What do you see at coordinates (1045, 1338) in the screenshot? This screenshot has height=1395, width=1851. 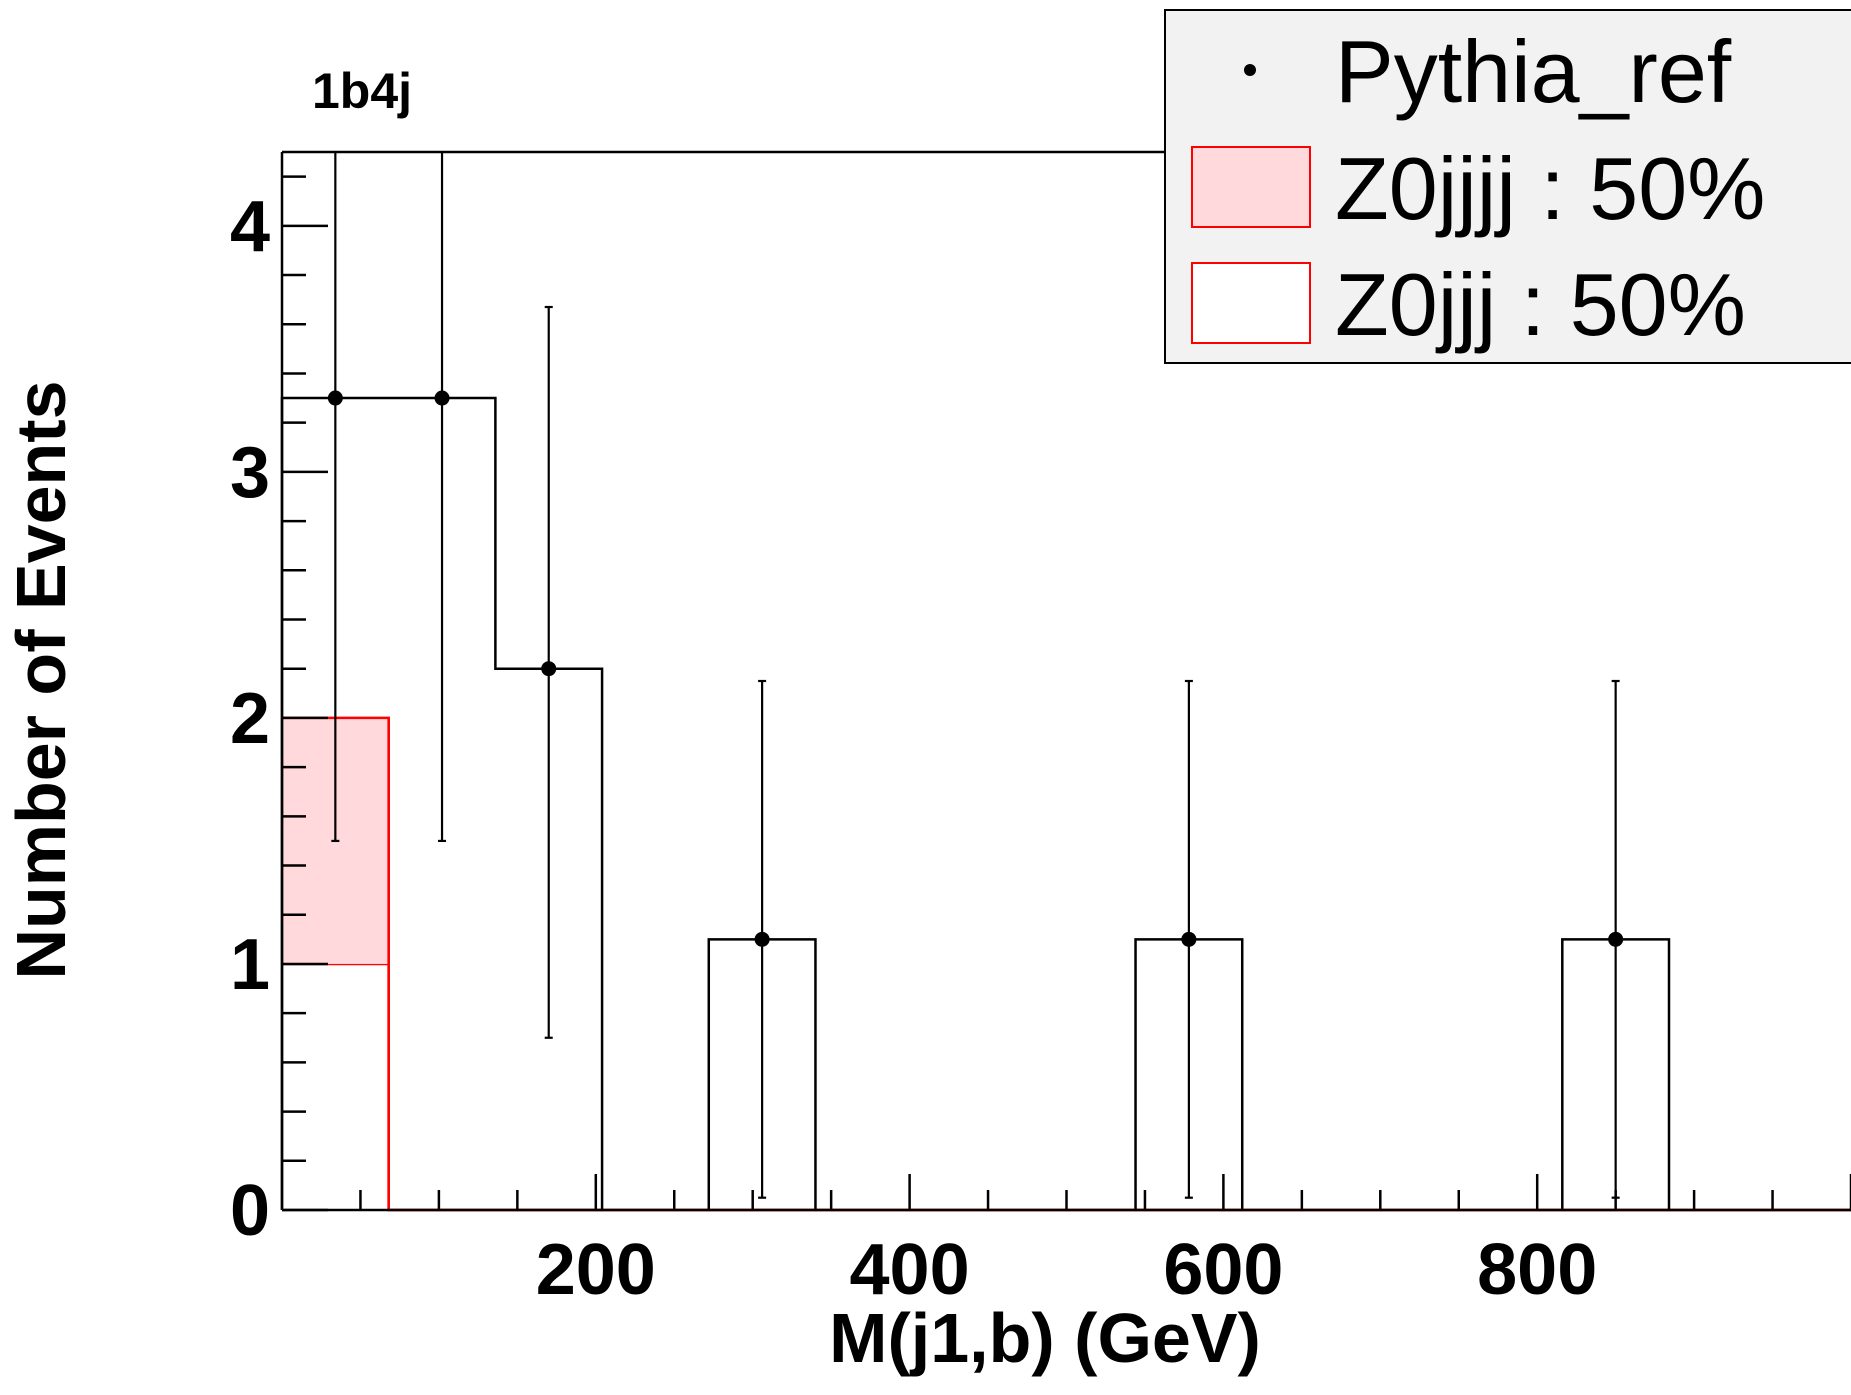 I see `x-axis-title: M(j1,b) (GeV)` at bounding box center [1045, 1338].